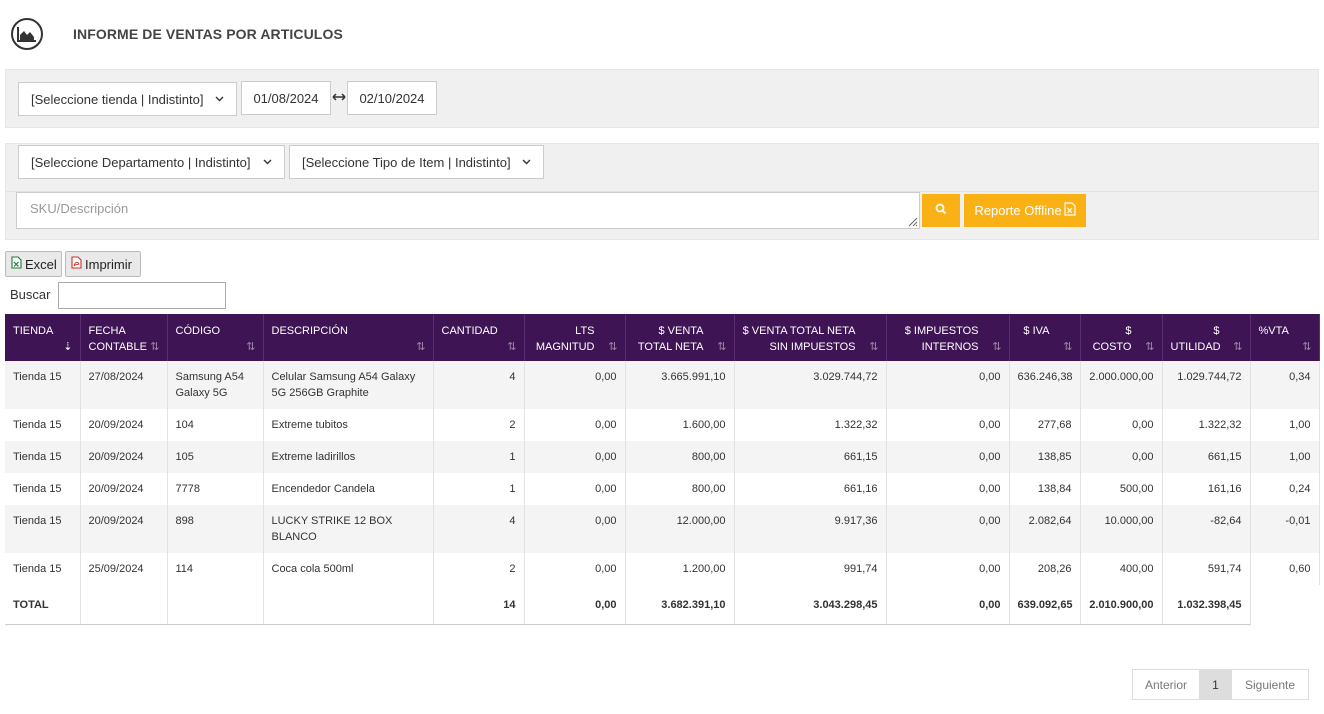  I want to click on table-search-input, so click(142, 295).